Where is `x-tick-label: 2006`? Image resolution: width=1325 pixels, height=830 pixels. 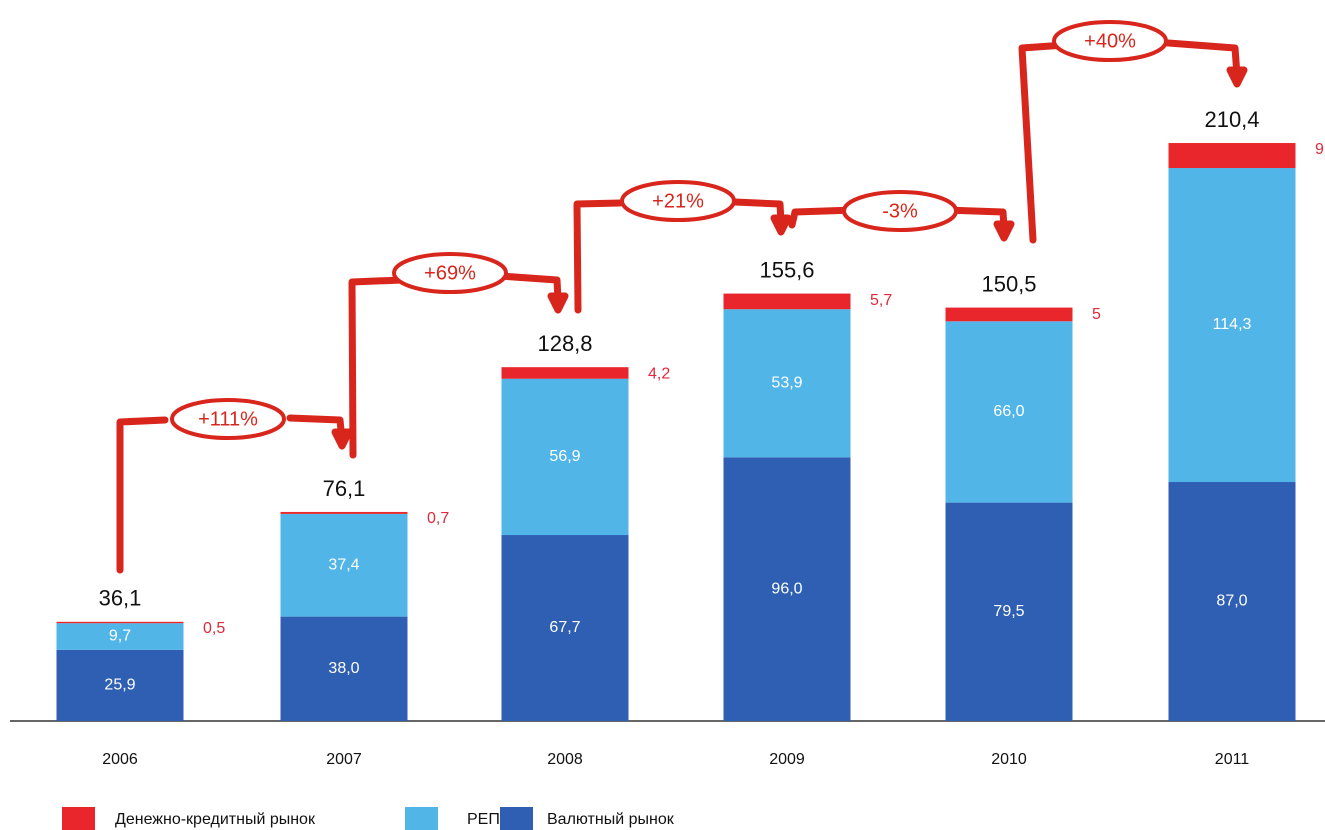 x-tick-label: 2006 is located at coordinates (120, 759).